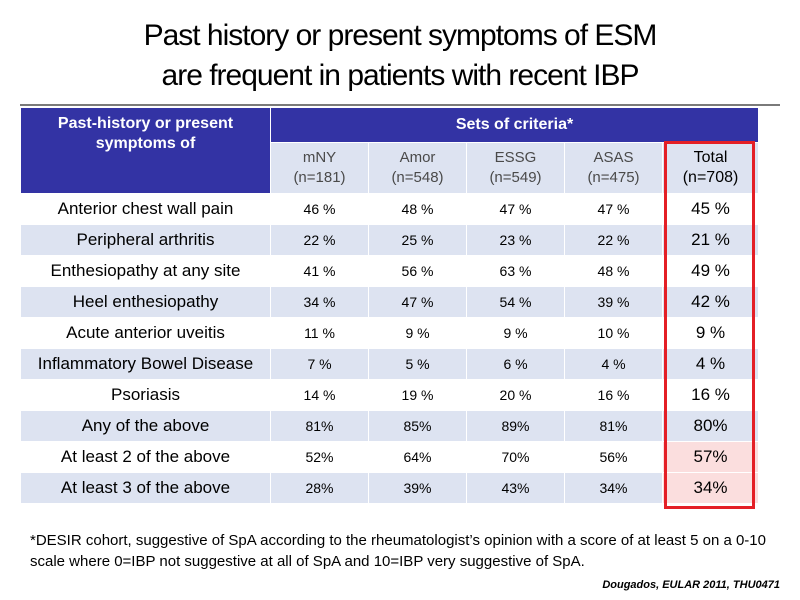 The image size is (800, 600). Describe the element at coordinates (613, 271) in the screenshot. I see `cell-asas: 48 %` at that location.